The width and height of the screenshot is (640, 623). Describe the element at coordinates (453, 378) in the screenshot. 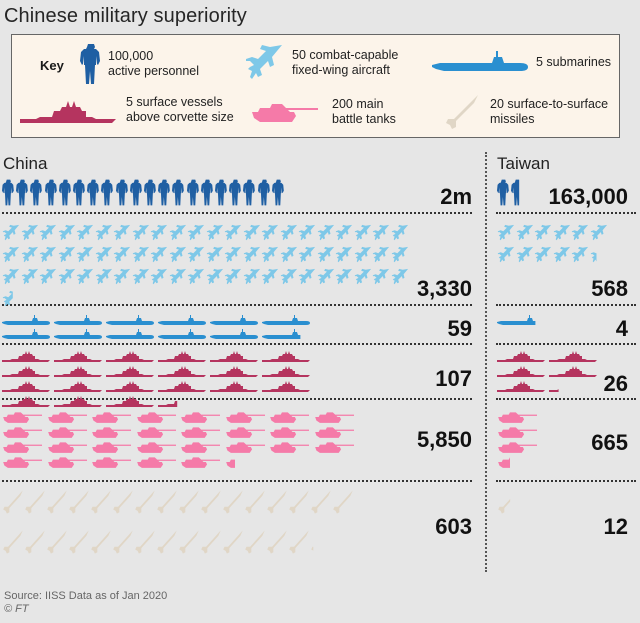

I see `value-china-vessels: 107` at that location.